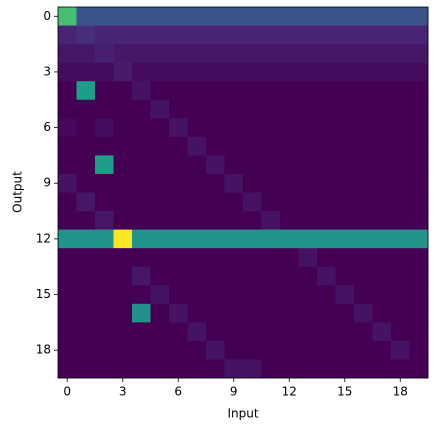  Describe the element at coordinates (123, 392) in the screenshot. I see `x-tick-label: 3` at that location.